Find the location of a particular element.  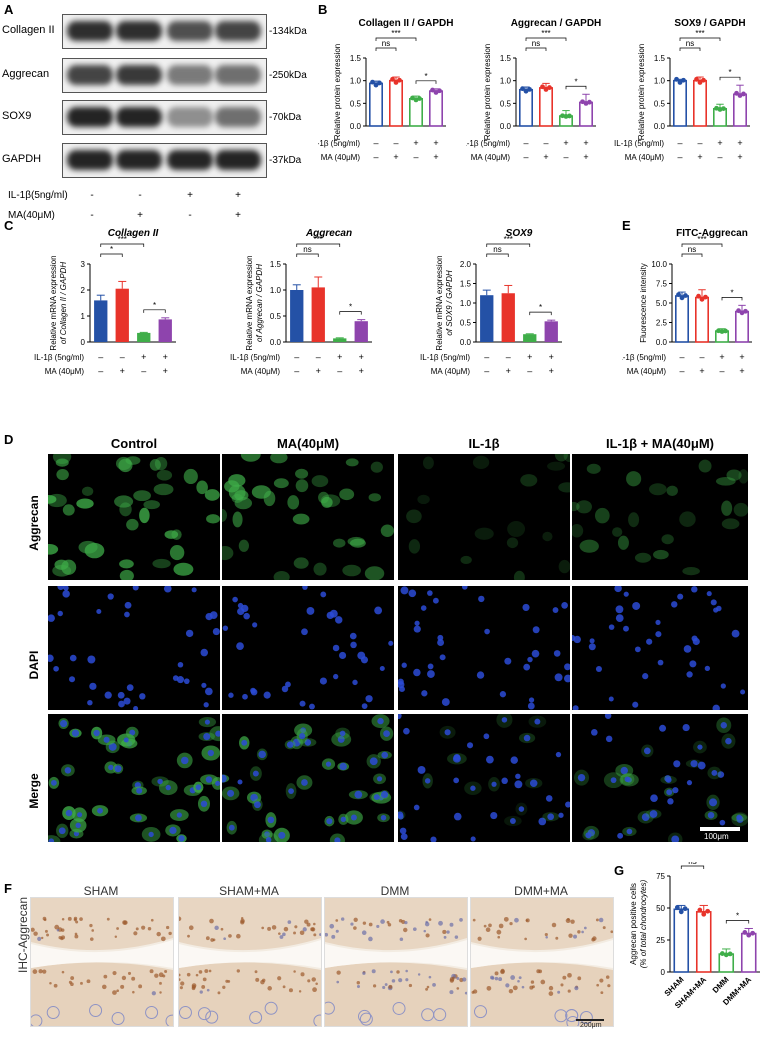

y-tick-label: 1 is located at coordinates (83, 316).